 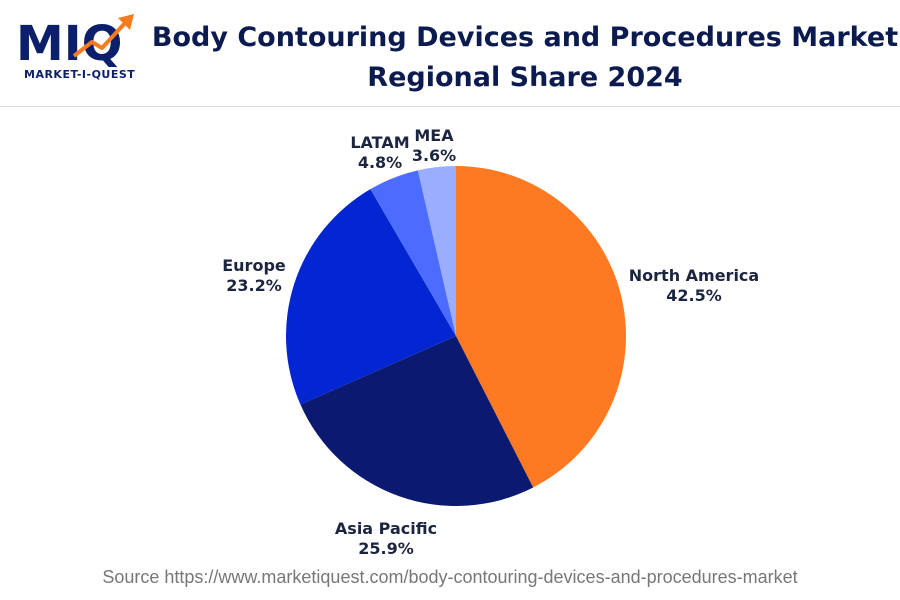 I want to click on logo-text: MARKET-I-QUEST, so click(x=80, y=74).